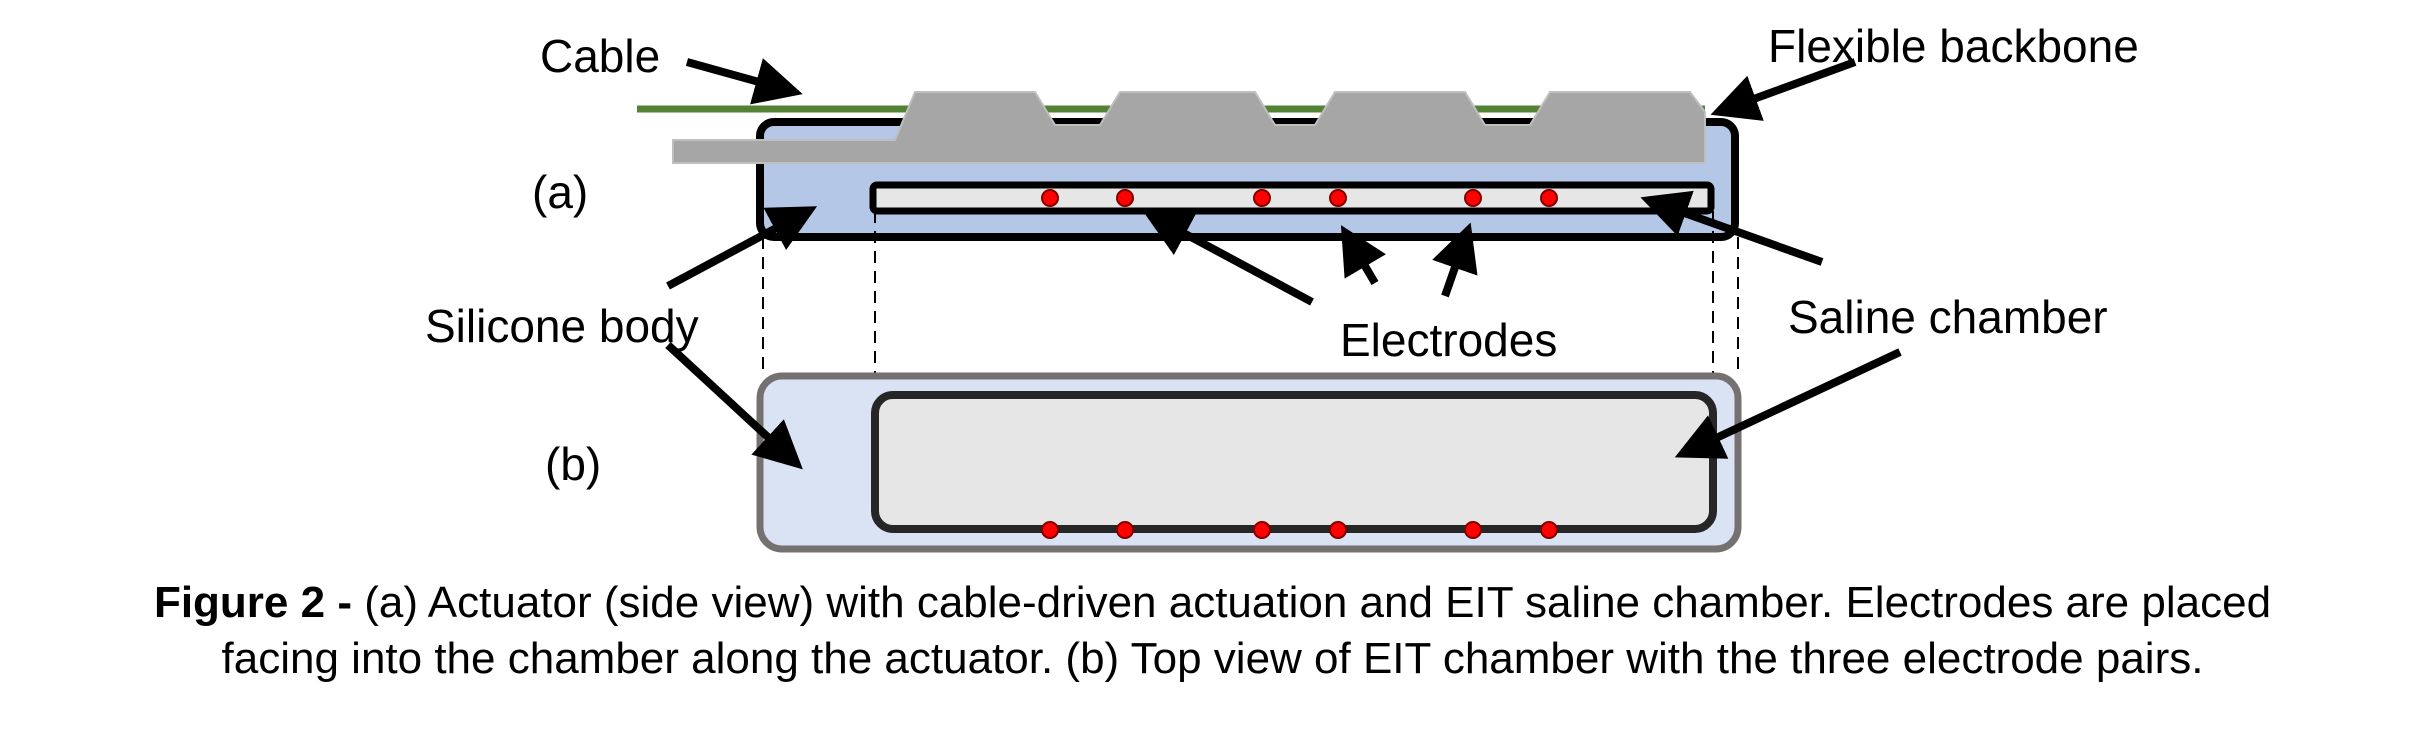 This screenshot has height=743, width=2425. Describe the element at coordinates (1948, 317) in the screenshot. I see `saline-chamber-label: Saline chamber` at that location.